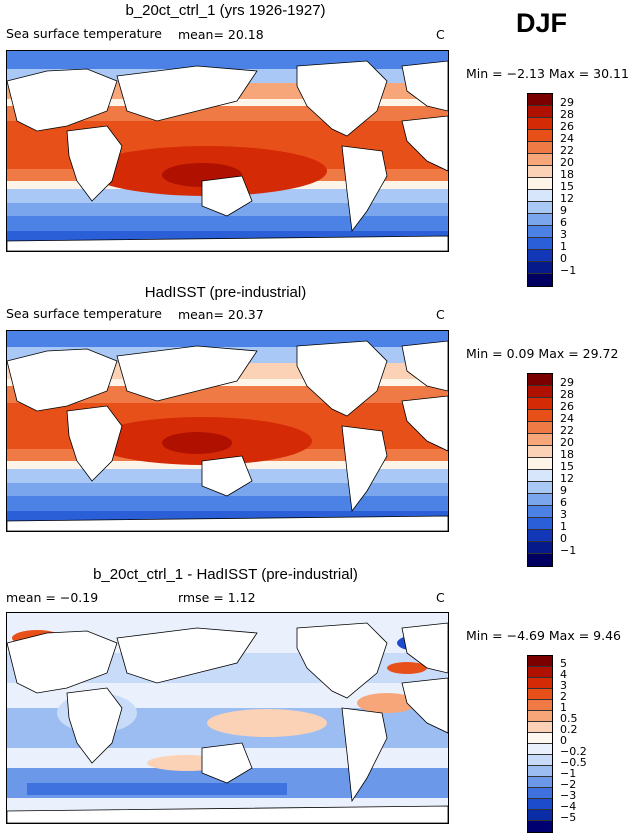 Image resolution: width=643 pixels, height=839 pixels. I want to click on panel3-colorbar-tick: 0.5, so click(569, 718).